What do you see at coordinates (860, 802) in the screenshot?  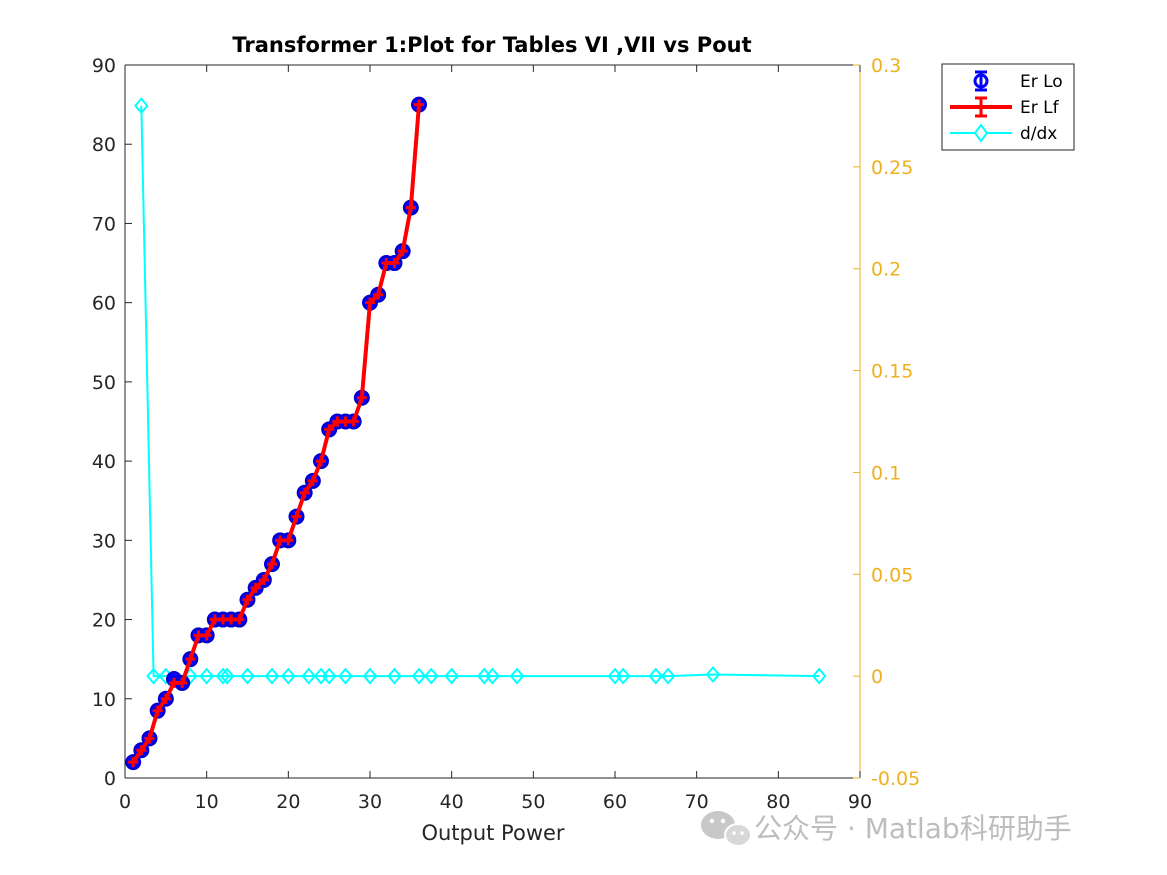 I see `x-tick-label: 90` at bounding box center [860, 802].